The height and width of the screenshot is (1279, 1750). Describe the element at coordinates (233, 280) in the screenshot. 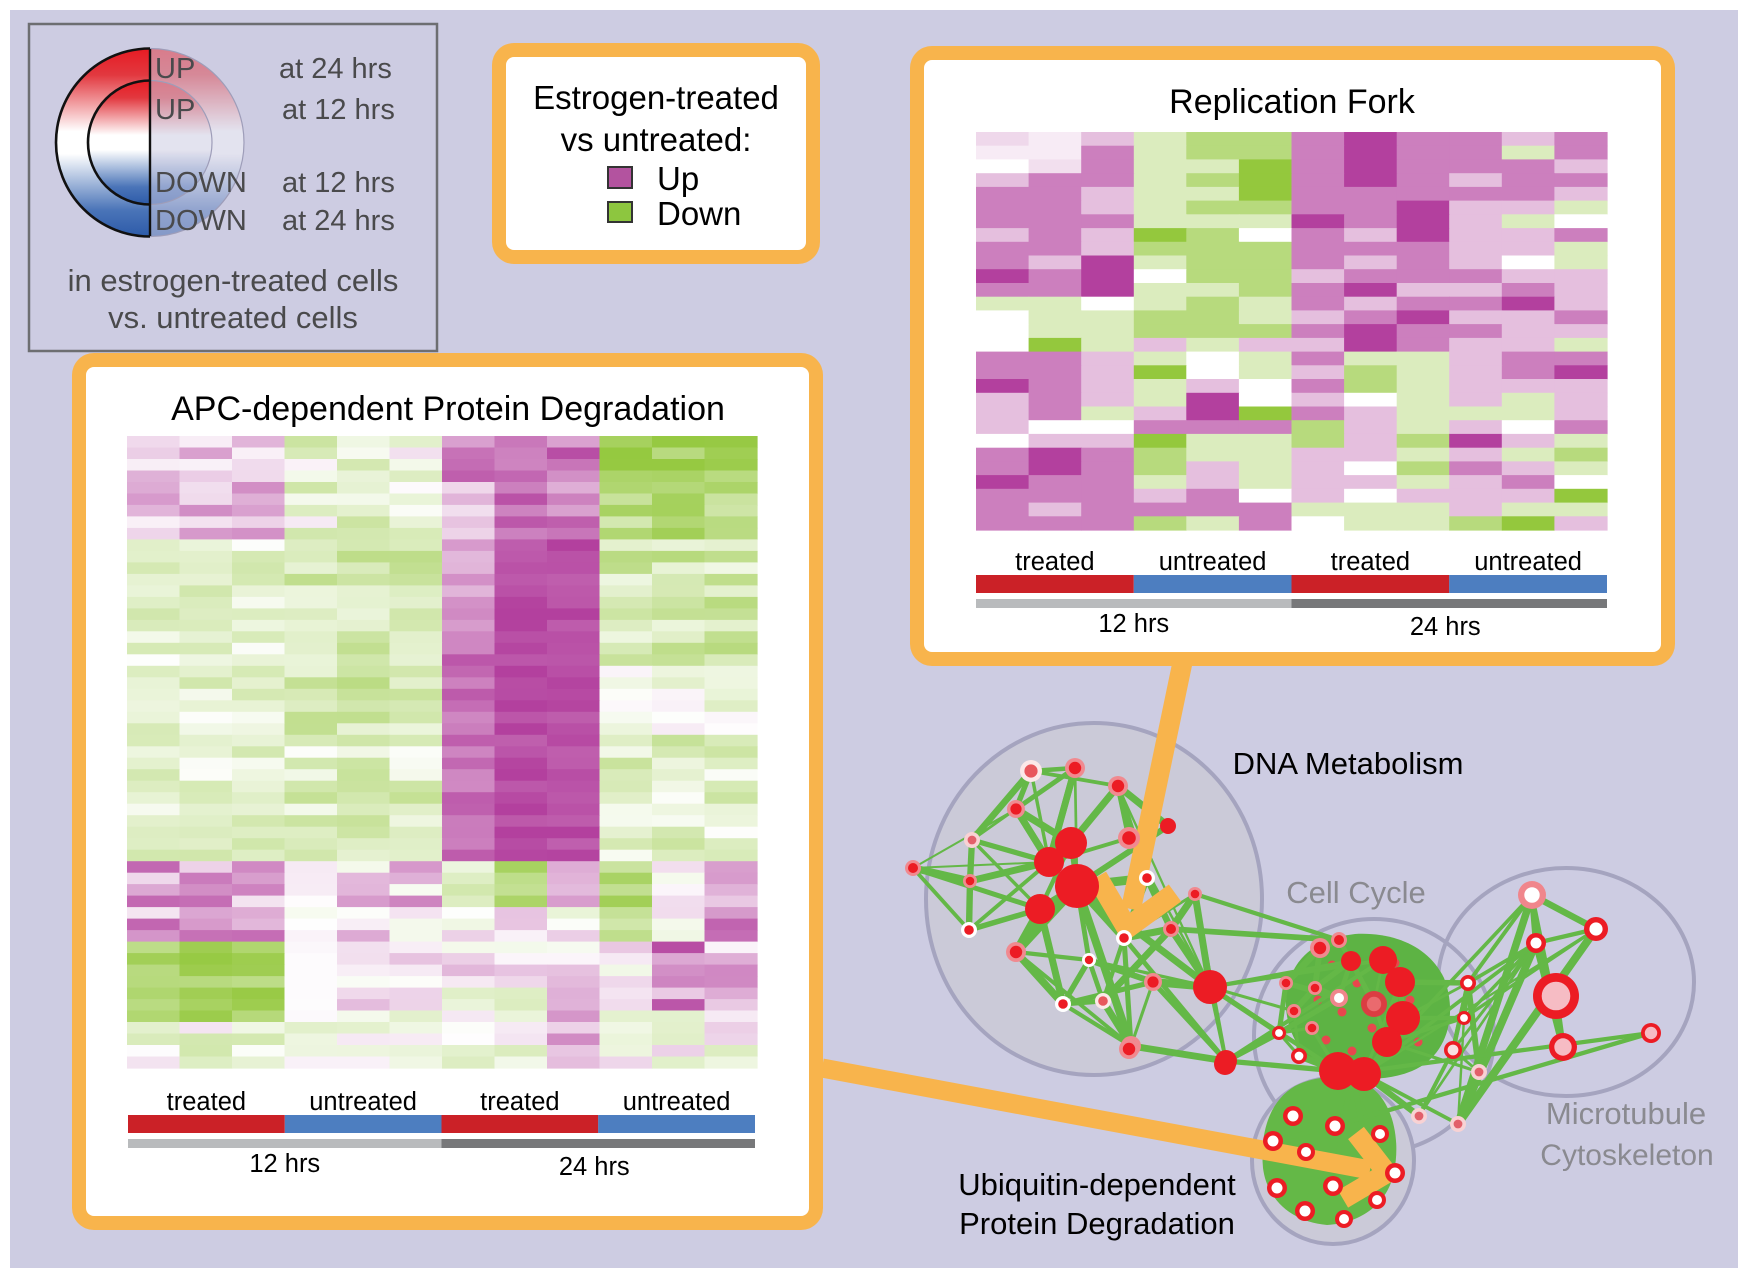

I see `svg-text: in estrogen-treated cells` at that location.